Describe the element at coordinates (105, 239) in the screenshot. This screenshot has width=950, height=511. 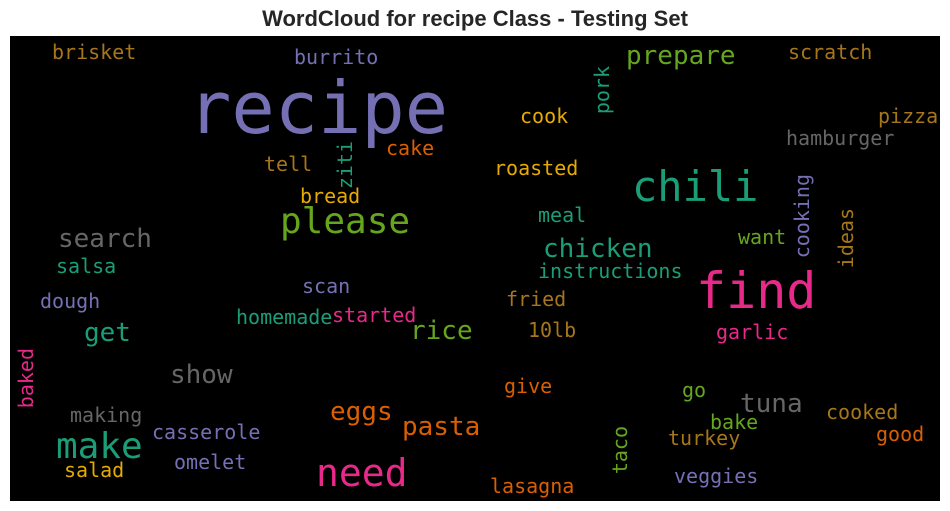
I see `word-search: search` at that location.